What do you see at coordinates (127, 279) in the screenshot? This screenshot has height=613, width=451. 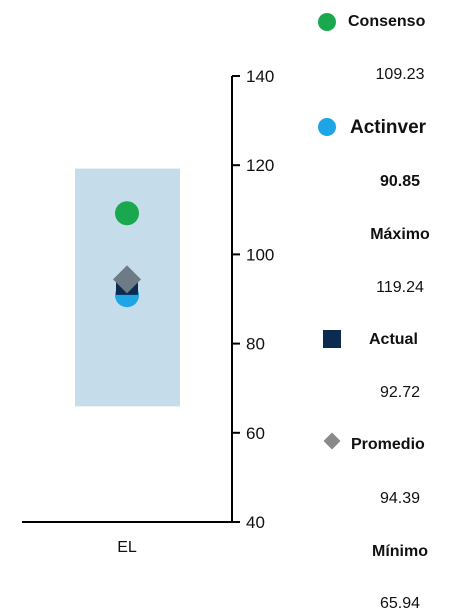 I see `promedio-point` at bounding box center [127, 279].